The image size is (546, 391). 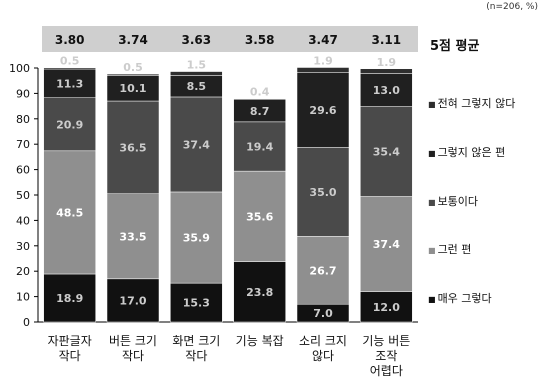 I want to click on data-label: 15.3, so click(x=196, y=303).